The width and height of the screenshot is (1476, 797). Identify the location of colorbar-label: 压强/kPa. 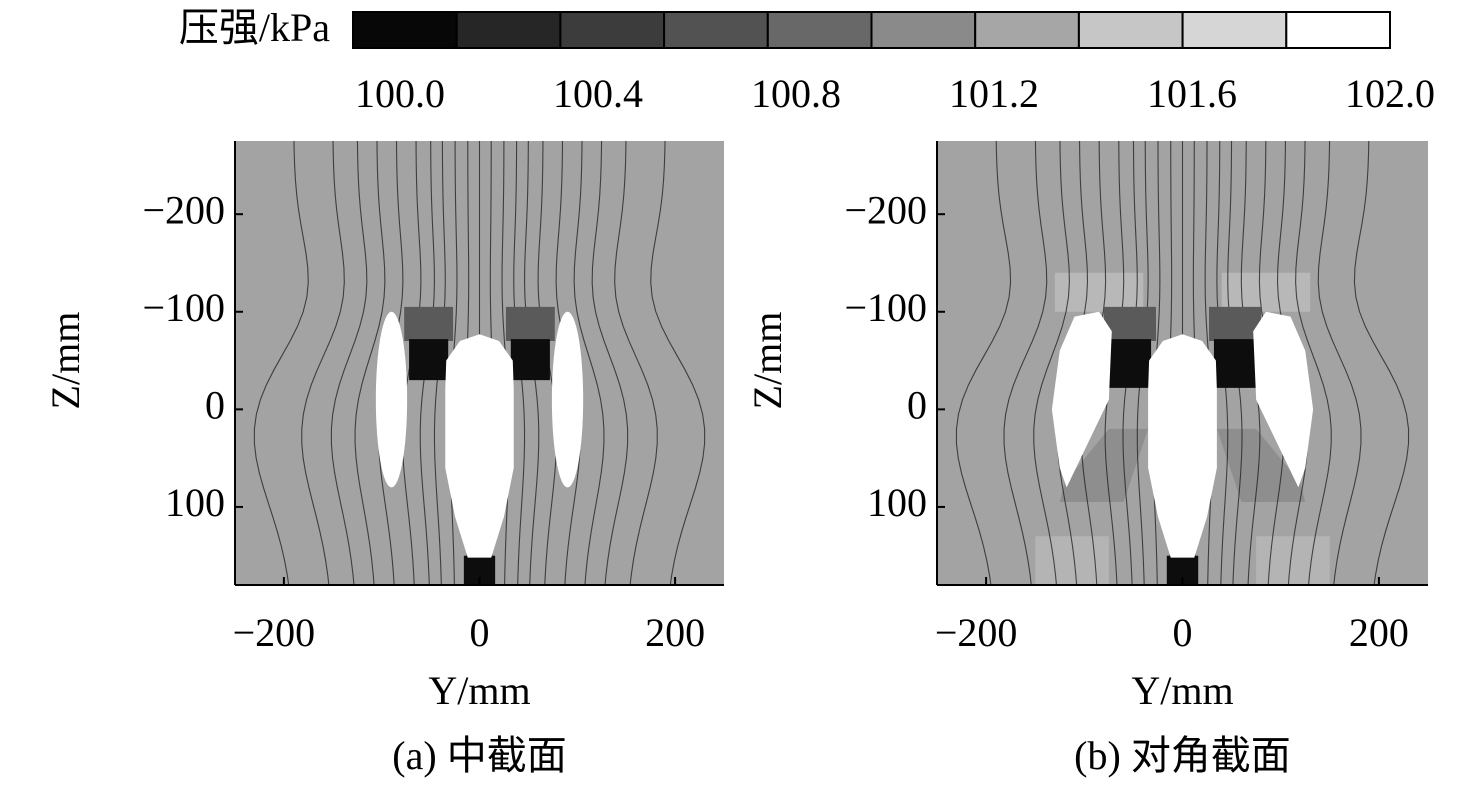
(254, 27).